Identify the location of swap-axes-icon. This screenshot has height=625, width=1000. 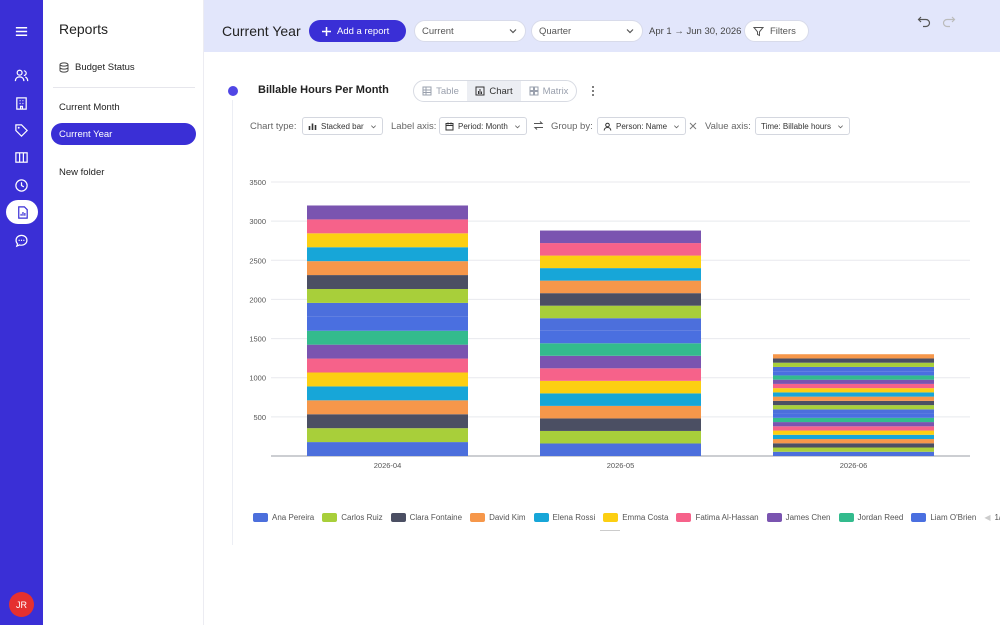
(538, 125).